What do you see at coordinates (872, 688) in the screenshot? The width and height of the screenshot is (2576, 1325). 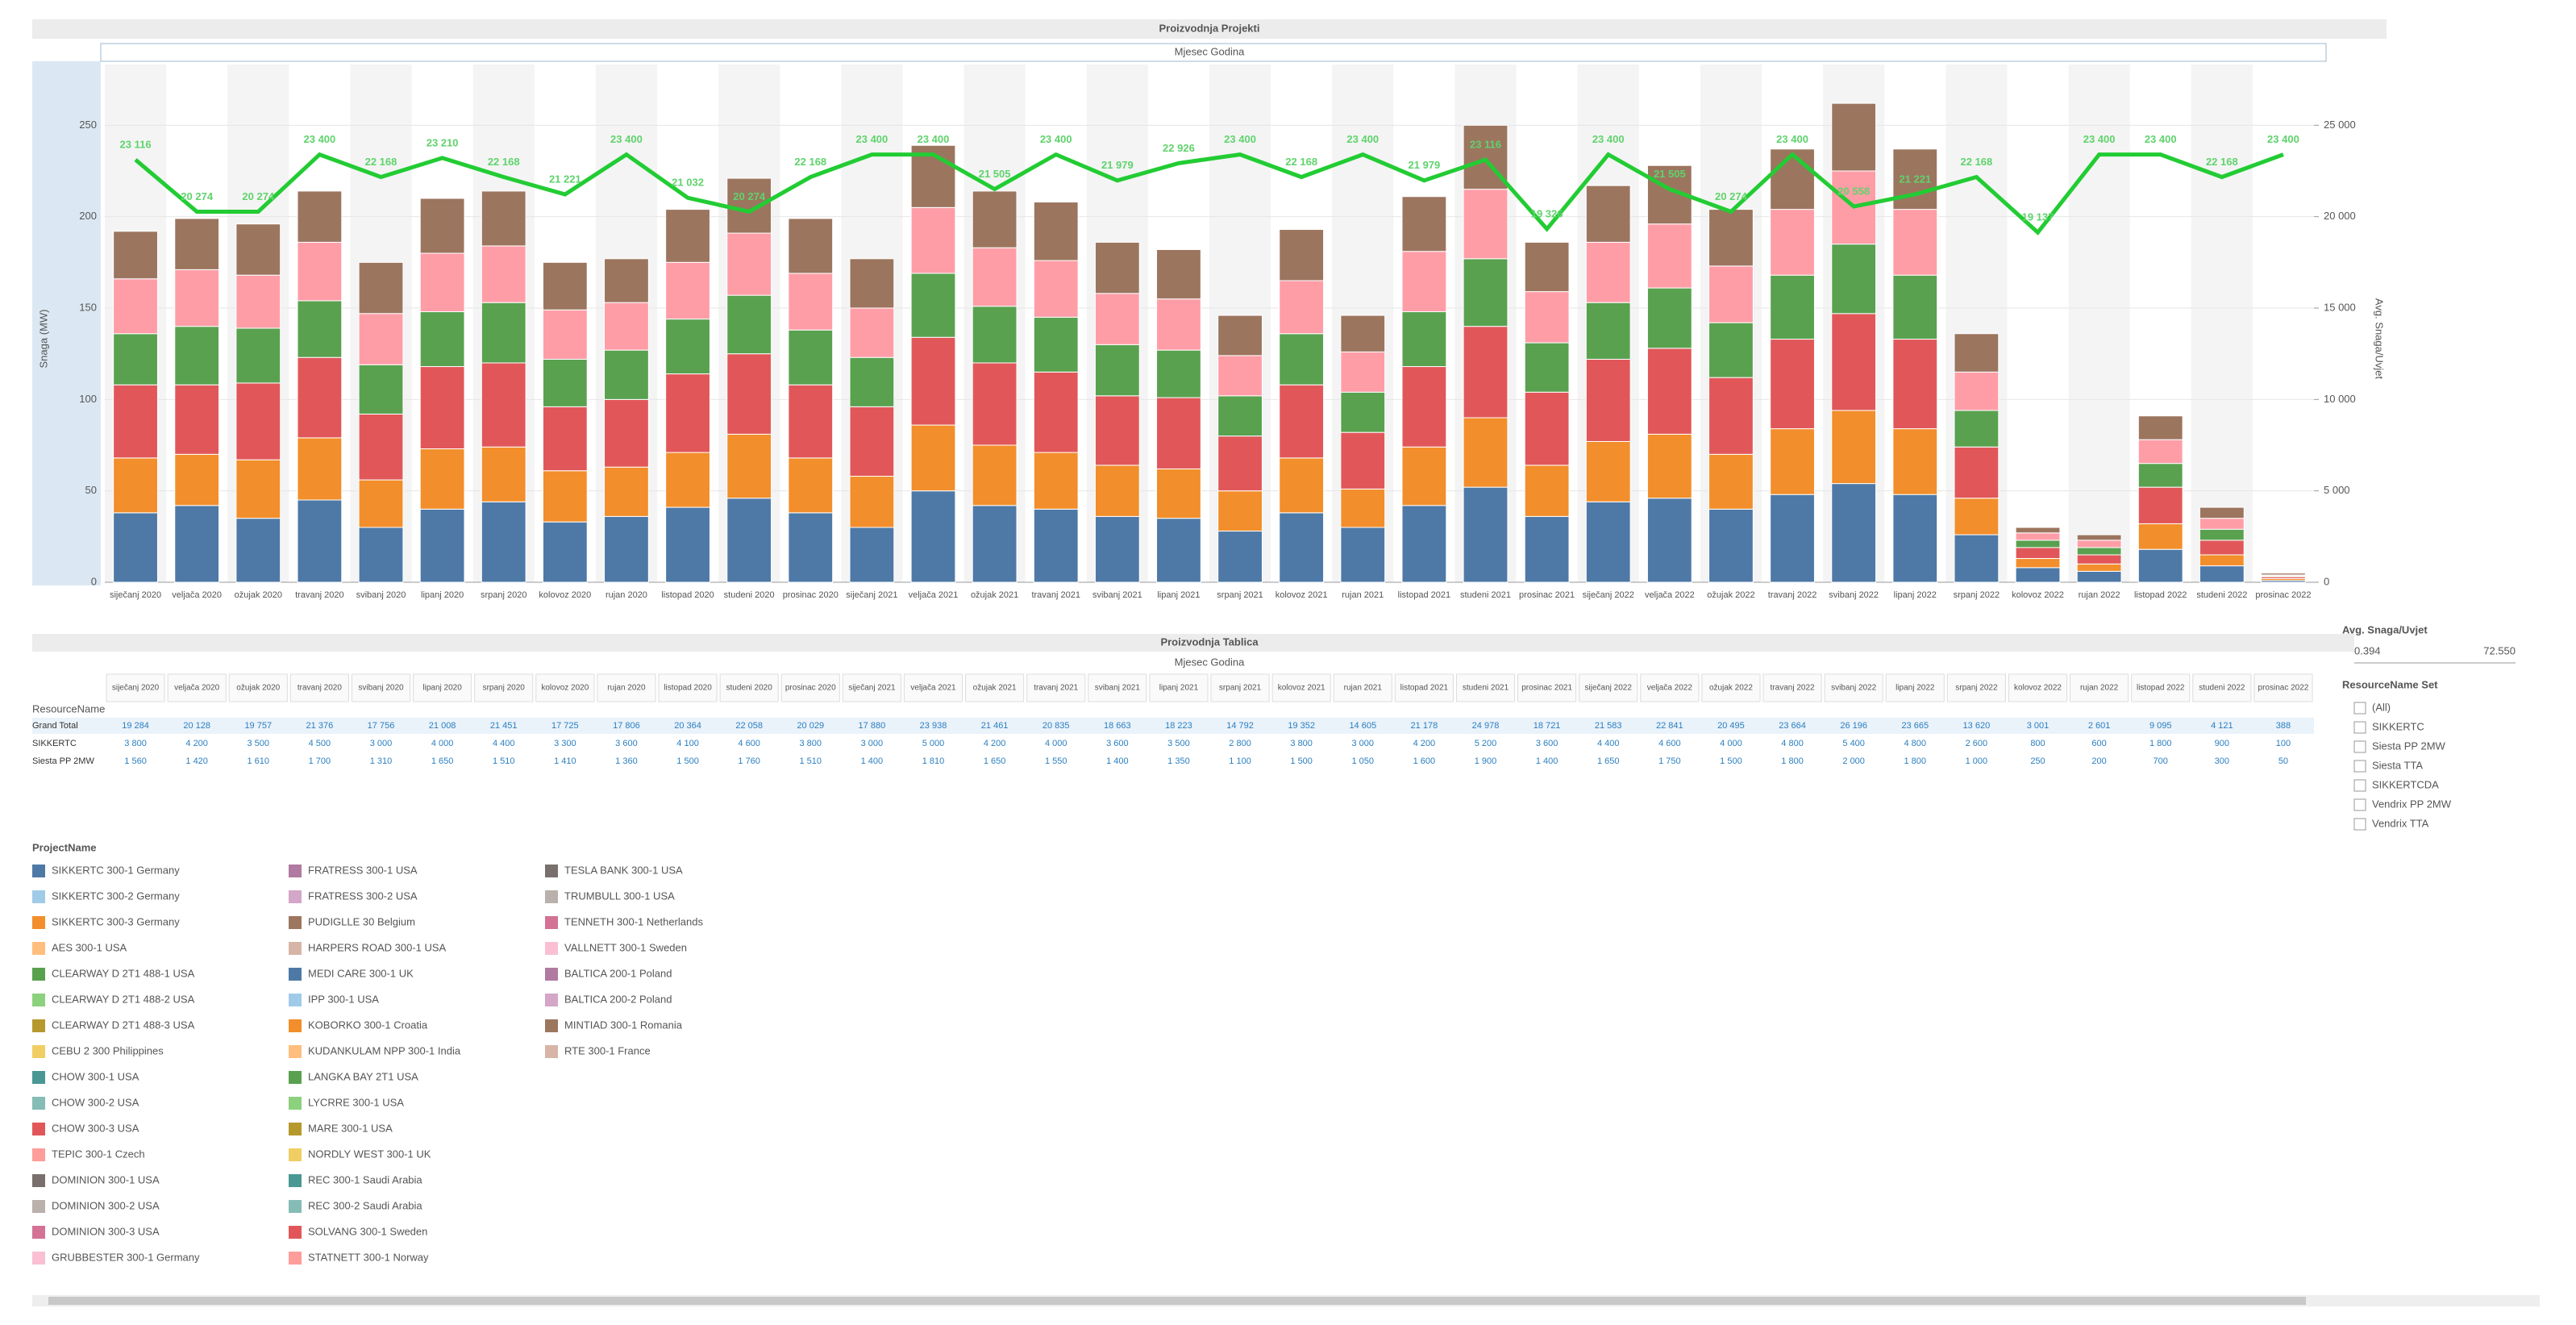 I see `table-column-header: siječanj 2021` at bounding box center [872, 688].